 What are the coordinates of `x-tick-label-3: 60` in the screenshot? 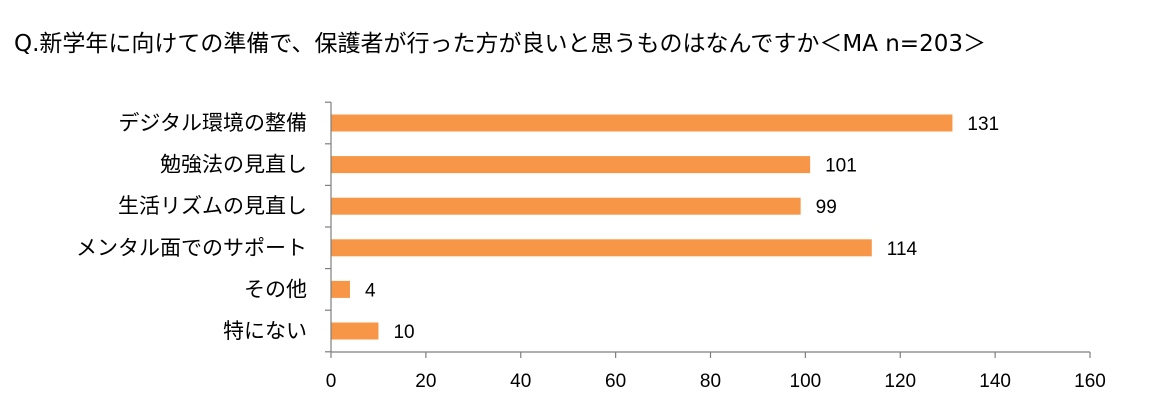 It's located at (615, 381).